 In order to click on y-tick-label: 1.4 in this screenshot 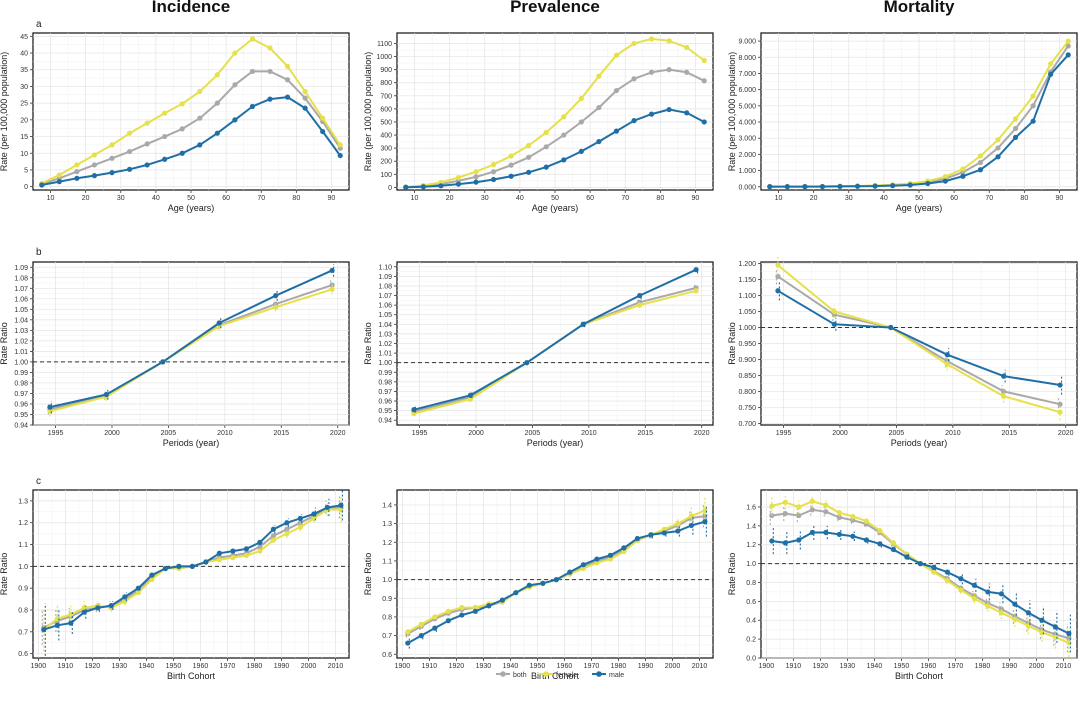, I will do `click(387, 505)`.